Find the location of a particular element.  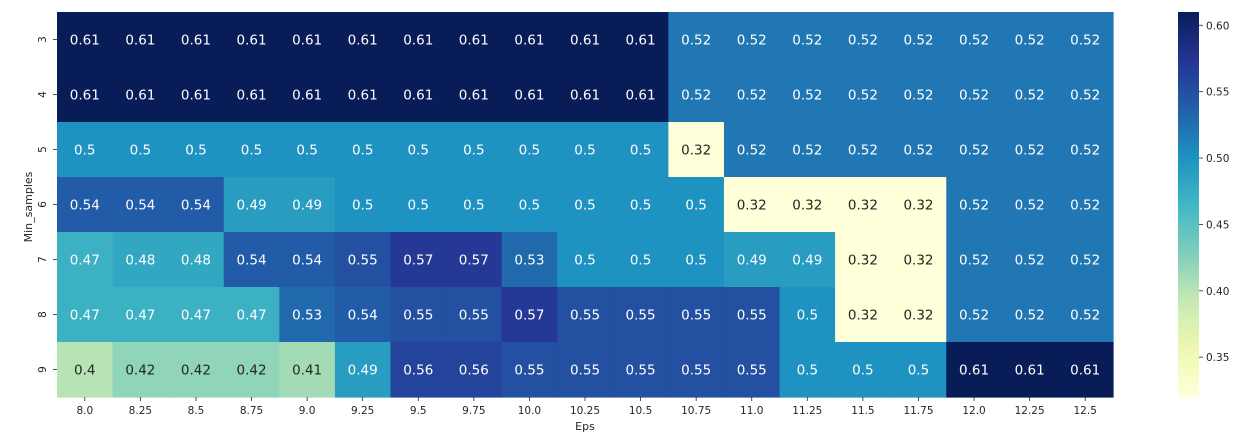

x-tick-label: 10.0 is located at coordinates (529, 411).